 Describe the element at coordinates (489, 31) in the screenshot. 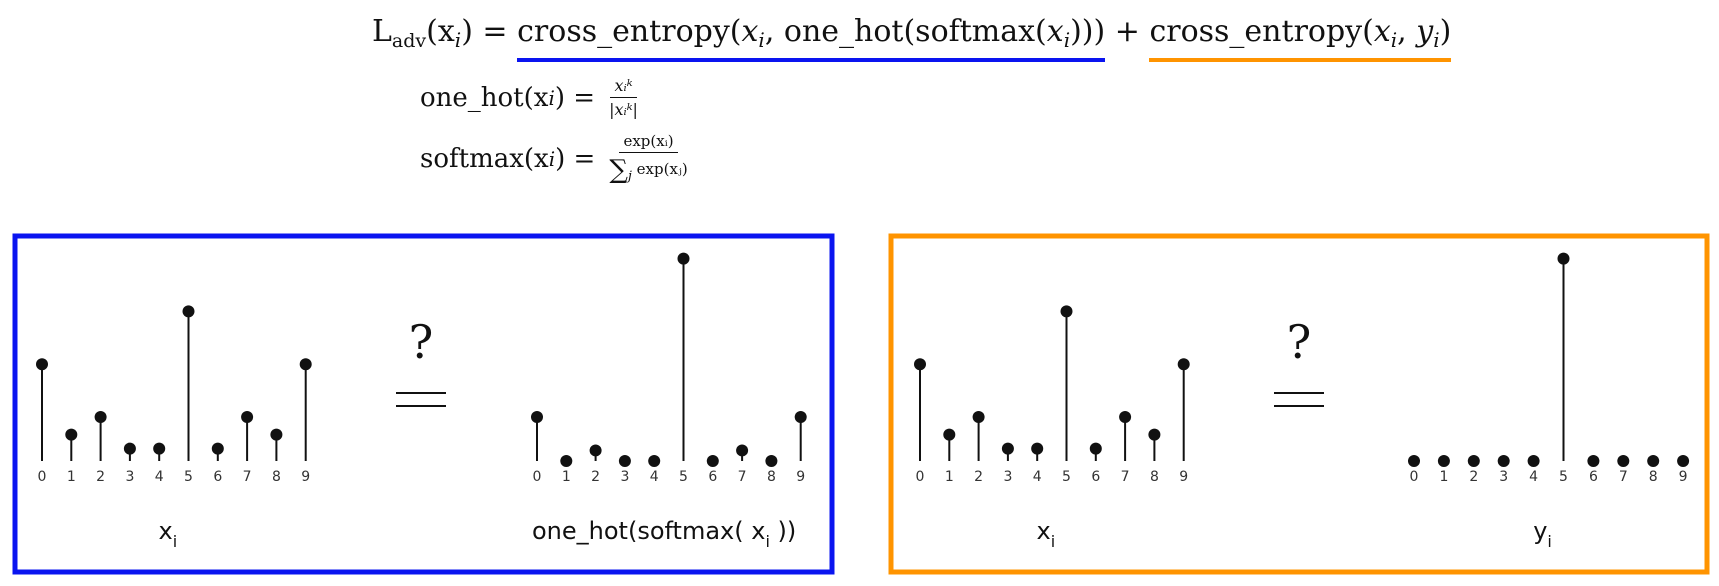

I see `loss-equals: ) =` at that location.